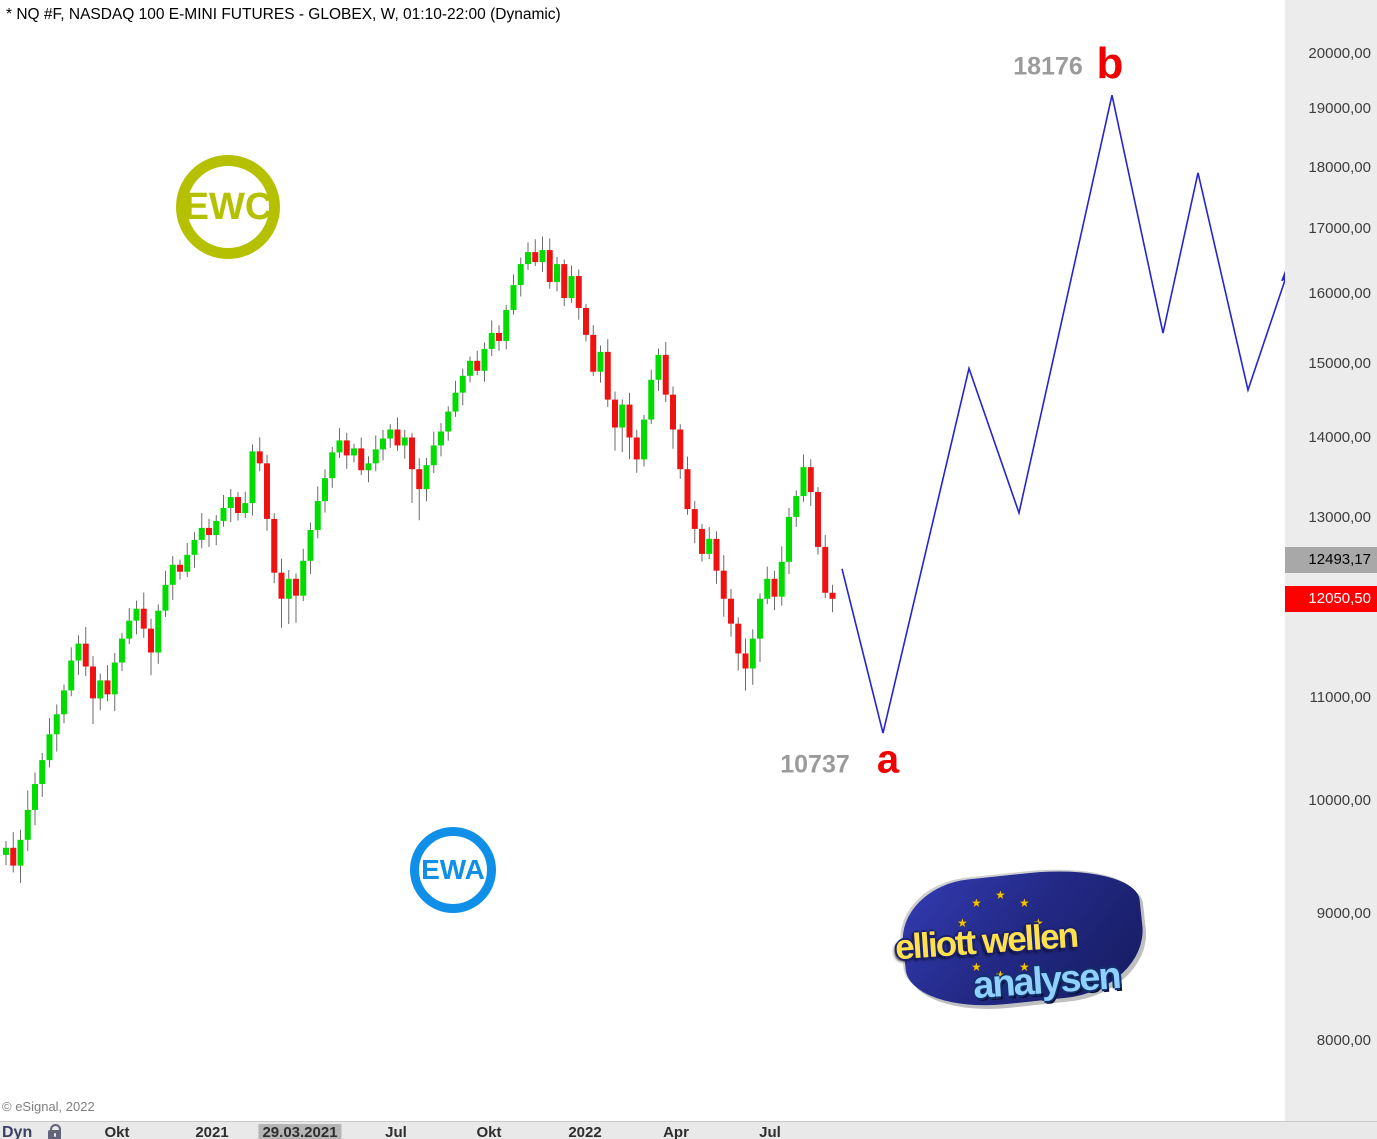  I want to click on logo-text-line2: analysen, so click(1046, 981).